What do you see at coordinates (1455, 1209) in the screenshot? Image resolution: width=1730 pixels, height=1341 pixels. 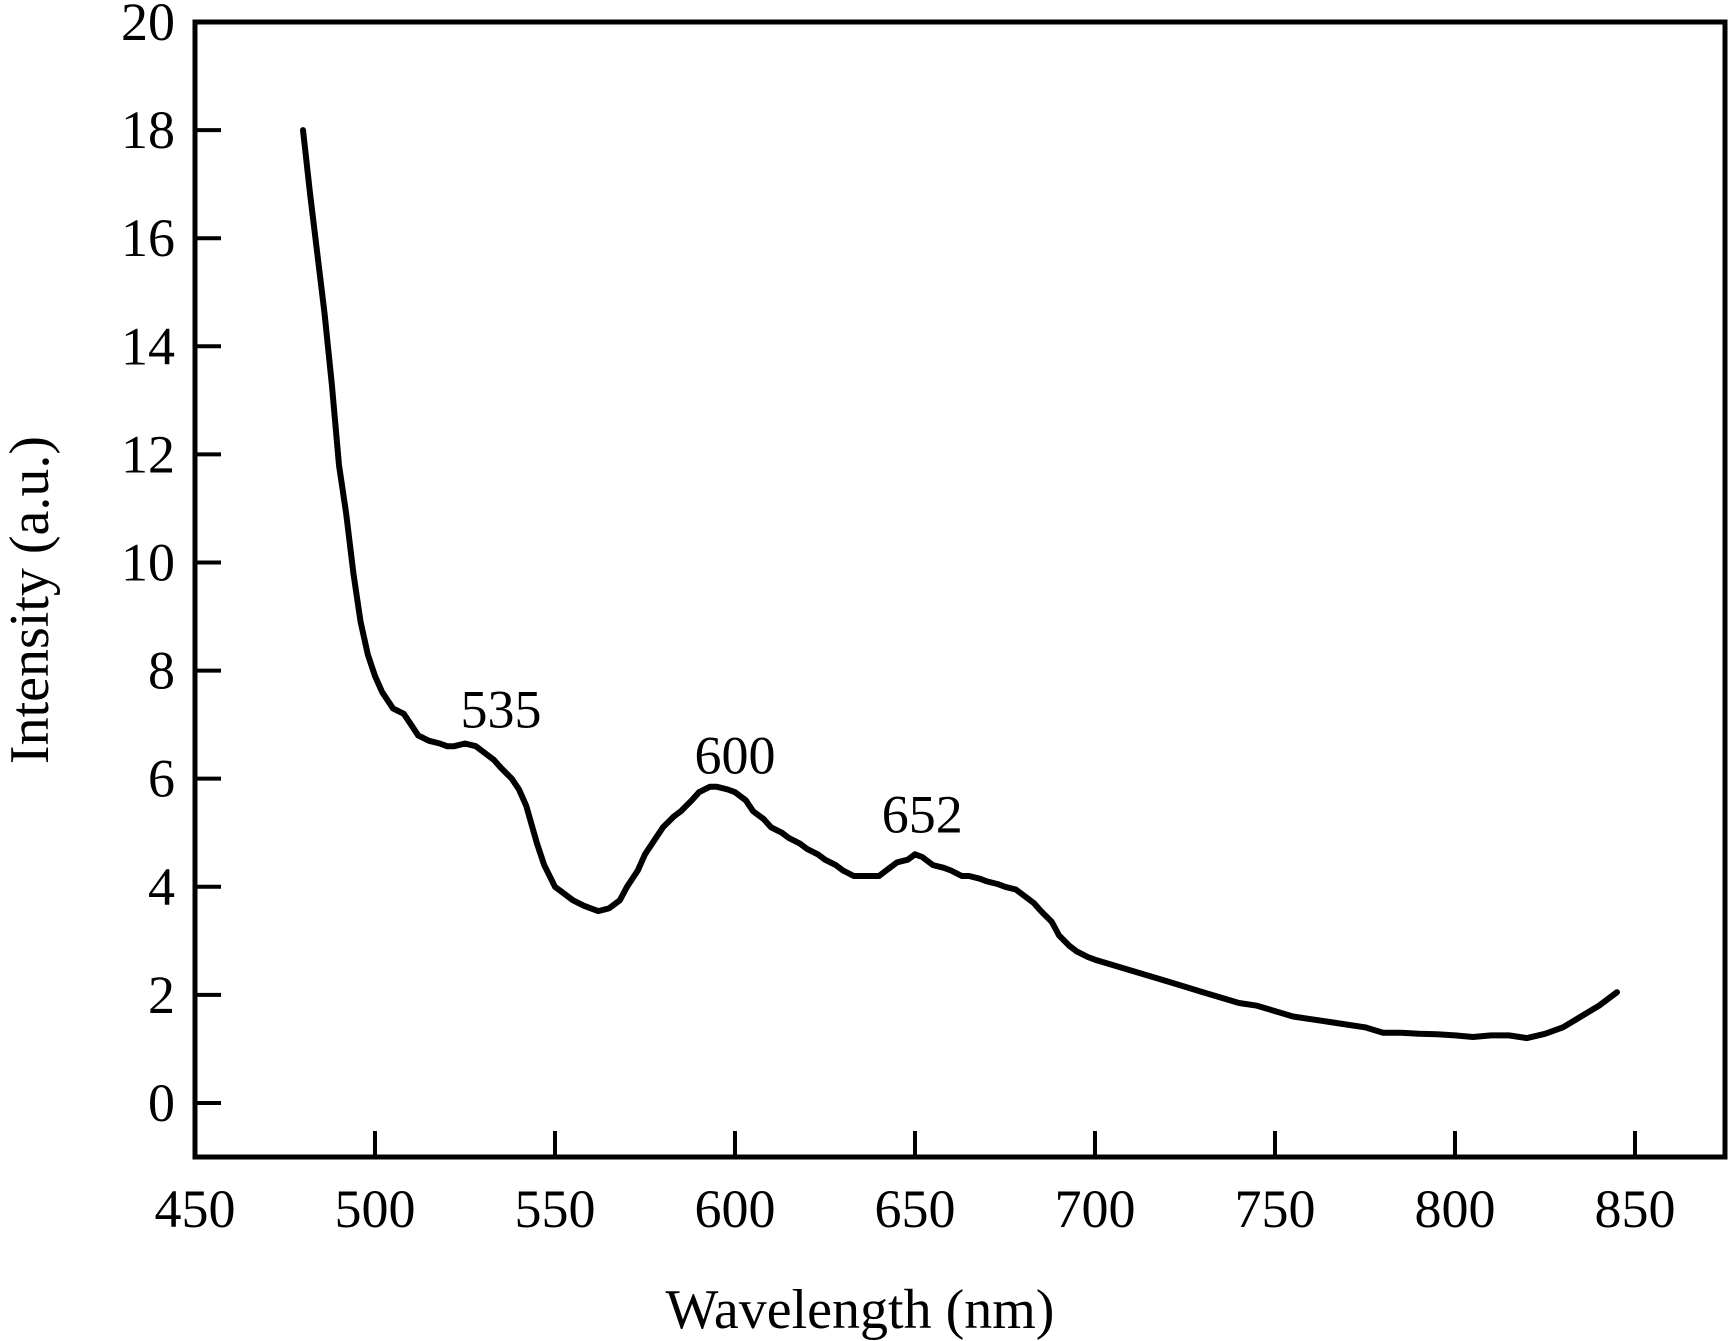 I see `x-tick-label: 800` at bounding box center [1455, 1209].